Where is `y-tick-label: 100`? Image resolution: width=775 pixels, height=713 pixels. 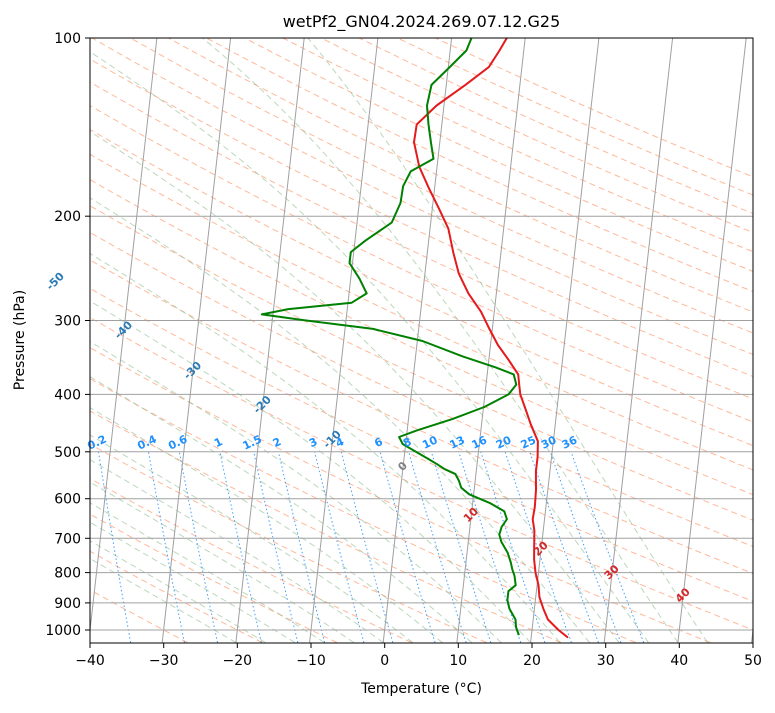 y-tick-label: 100 is located at coordinates (67, 39).